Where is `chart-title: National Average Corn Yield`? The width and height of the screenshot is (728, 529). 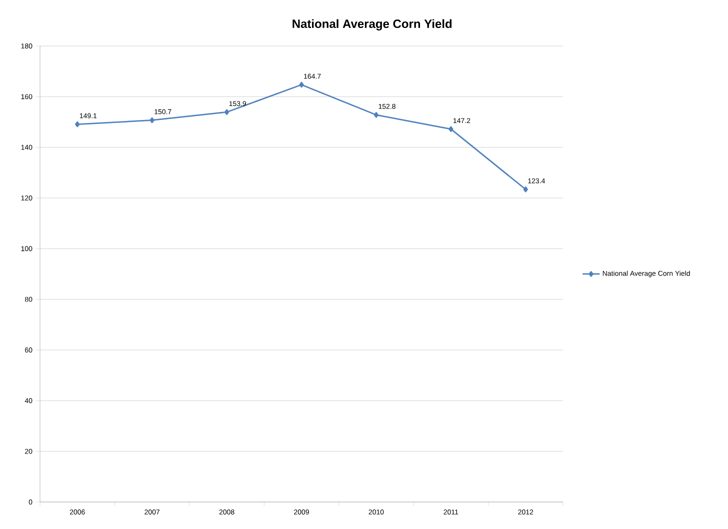 chart-title: National Average Corn Yield is located at coordinates (372, 24).